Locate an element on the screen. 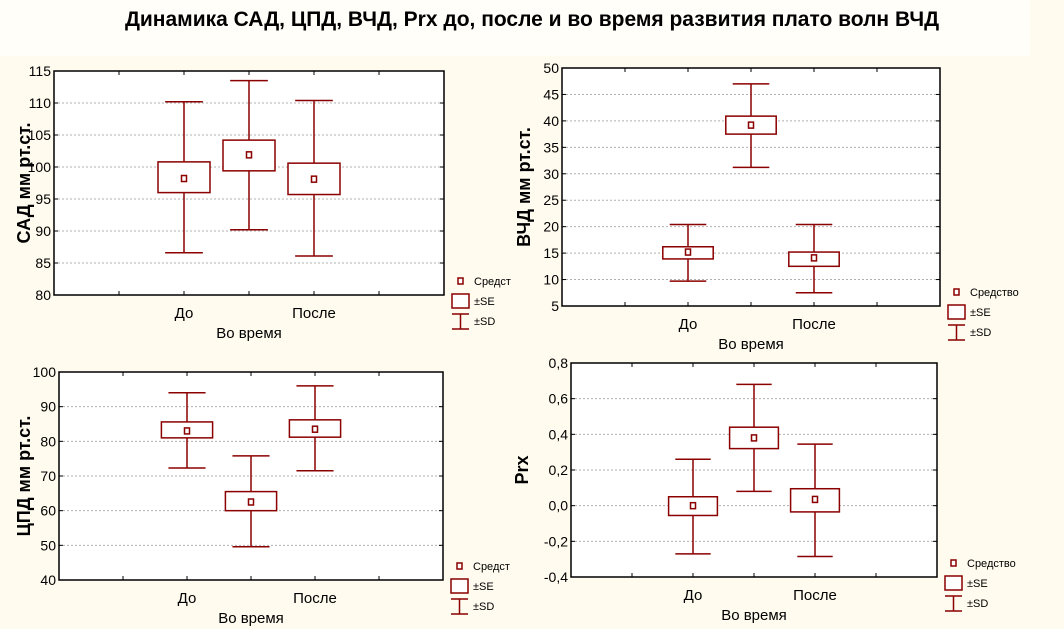  y-tick-label: 60 is located at coordinates (48, 511).